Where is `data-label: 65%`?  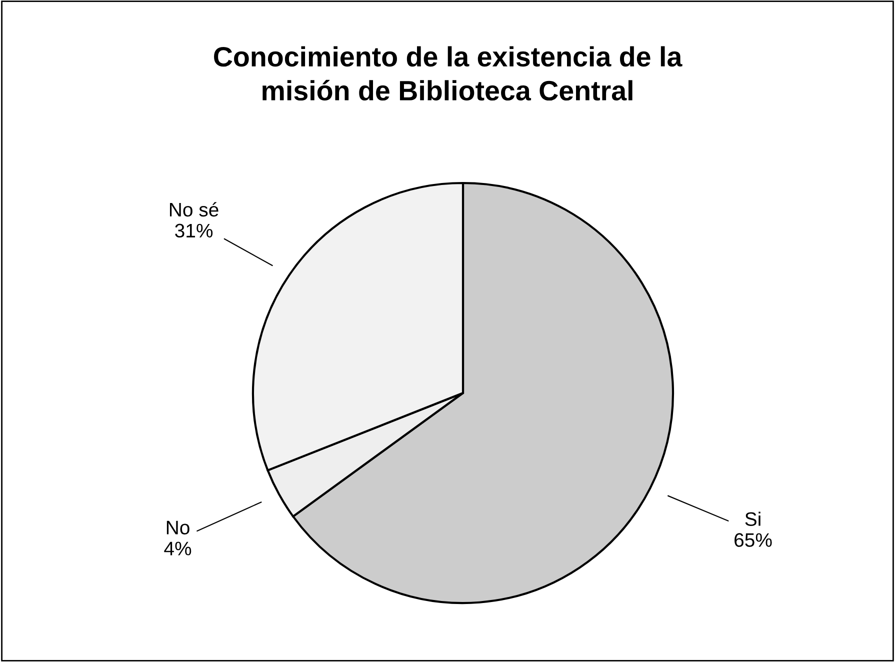
data-label: 65% is located at coordinates (753, 540).